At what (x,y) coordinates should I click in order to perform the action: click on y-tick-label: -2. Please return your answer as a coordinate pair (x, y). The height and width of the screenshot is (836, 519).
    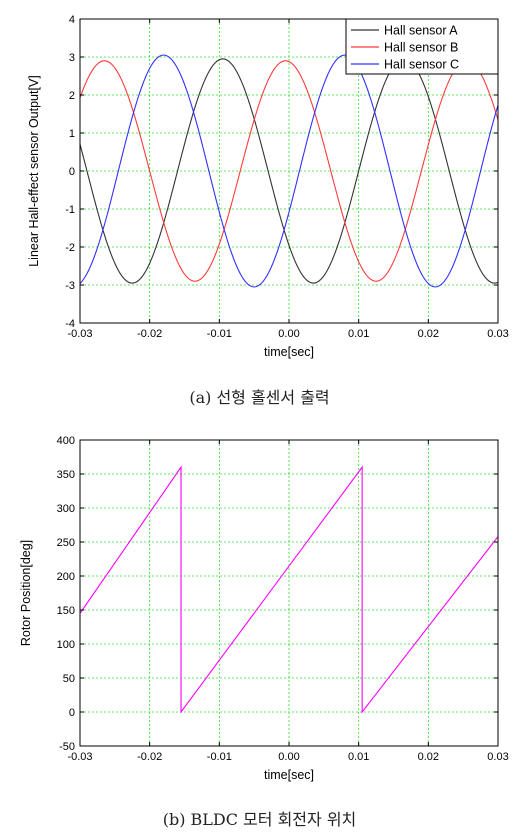
    Looking at the image, I should click on (70, 248).